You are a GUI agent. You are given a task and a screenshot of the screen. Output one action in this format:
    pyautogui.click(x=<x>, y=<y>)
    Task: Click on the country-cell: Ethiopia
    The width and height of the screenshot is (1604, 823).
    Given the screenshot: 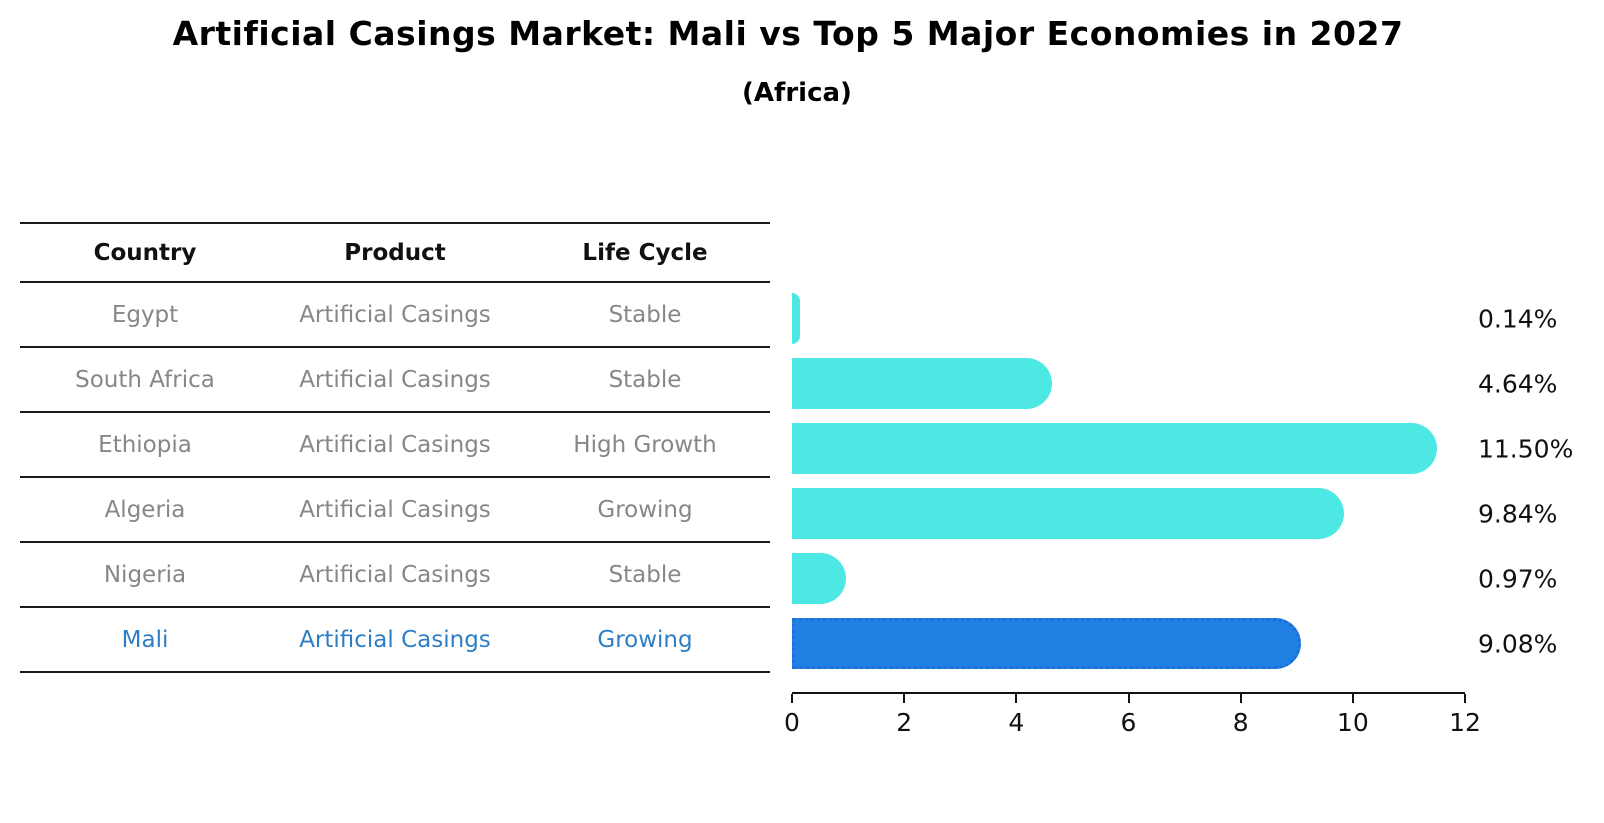 What is the action you would take?
    pyautogui.click(x=145, y=444)
    